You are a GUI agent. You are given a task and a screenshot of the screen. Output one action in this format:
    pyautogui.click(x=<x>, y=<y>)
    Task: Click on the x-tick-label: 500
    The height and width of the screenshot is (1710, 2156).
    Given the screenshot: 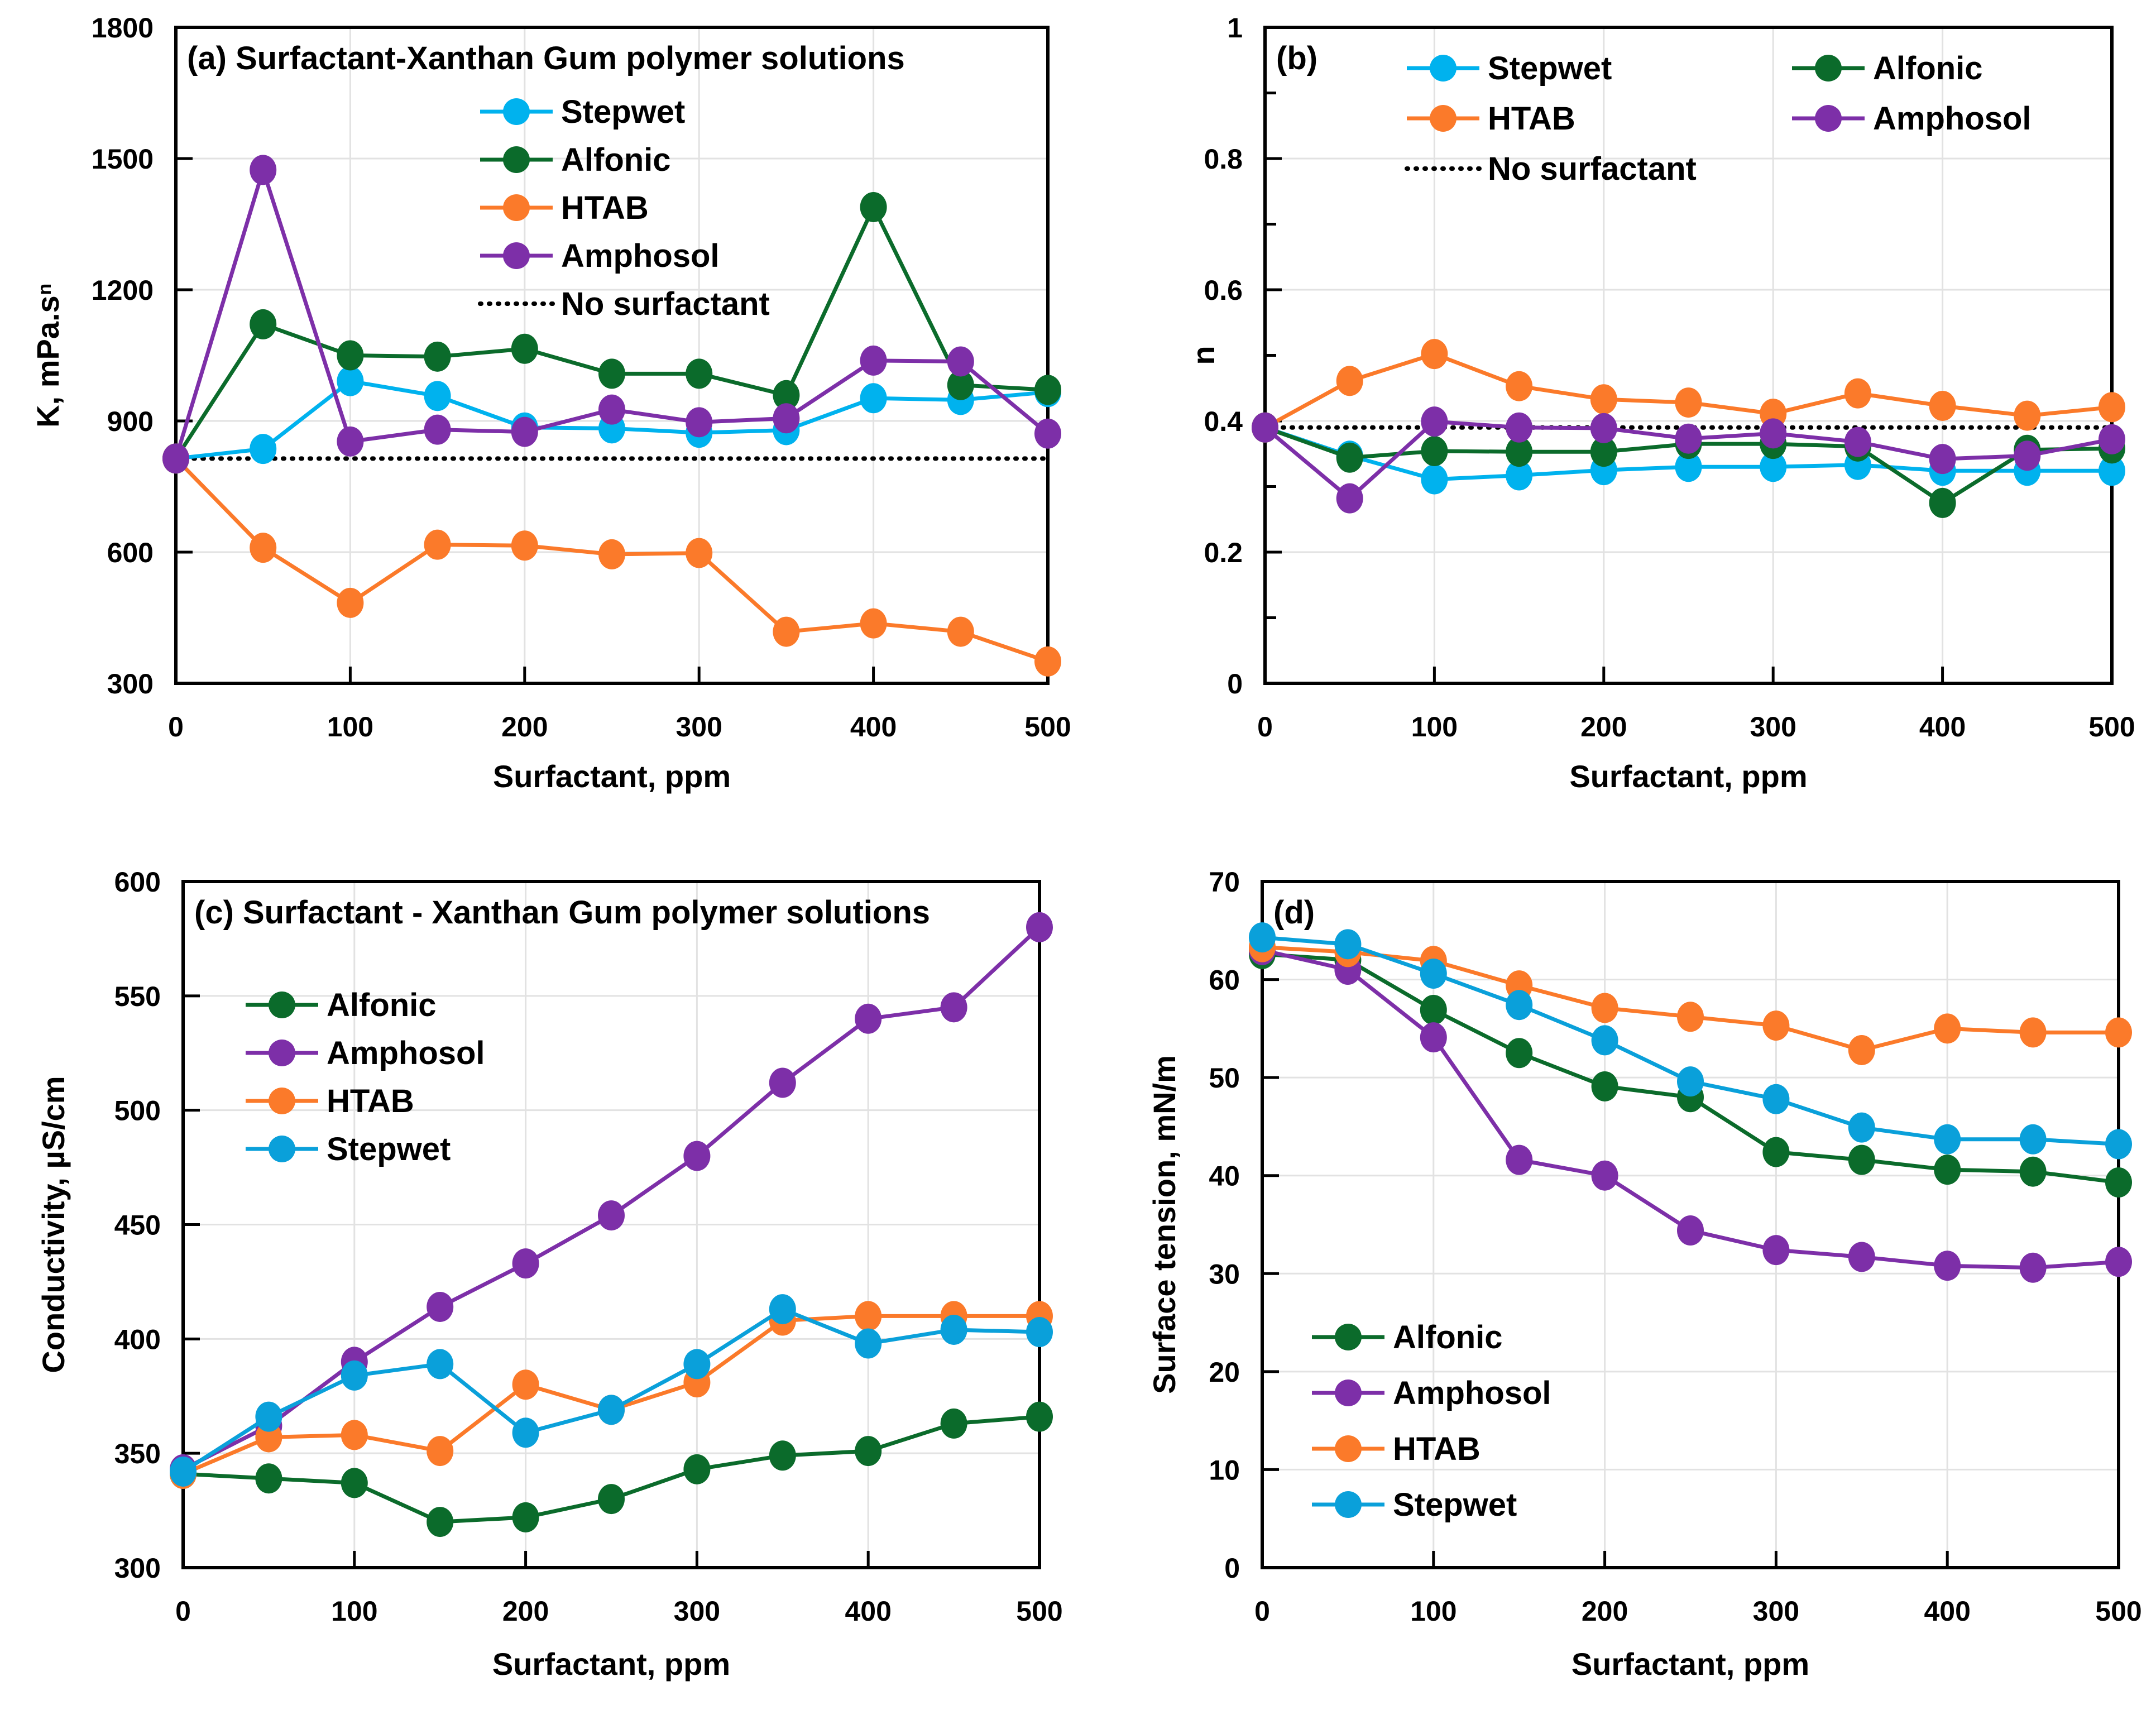 What is the action you would take?
    pyautogui.click(x=2118, y=1611)
    